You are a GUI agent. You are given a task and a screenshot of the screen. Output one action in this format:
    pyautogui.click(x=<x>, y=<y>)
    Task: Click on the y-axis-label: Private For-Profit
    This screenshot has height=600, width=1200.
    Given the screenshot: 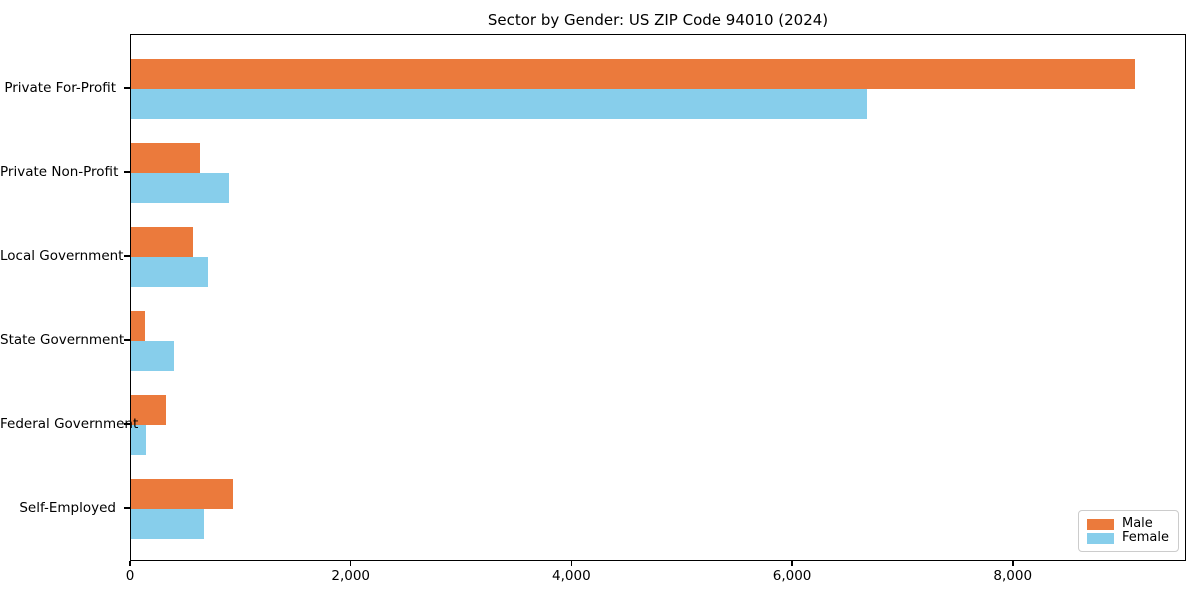 What is the action you would take?
    pyautogui.click(x=60, y=88)
    